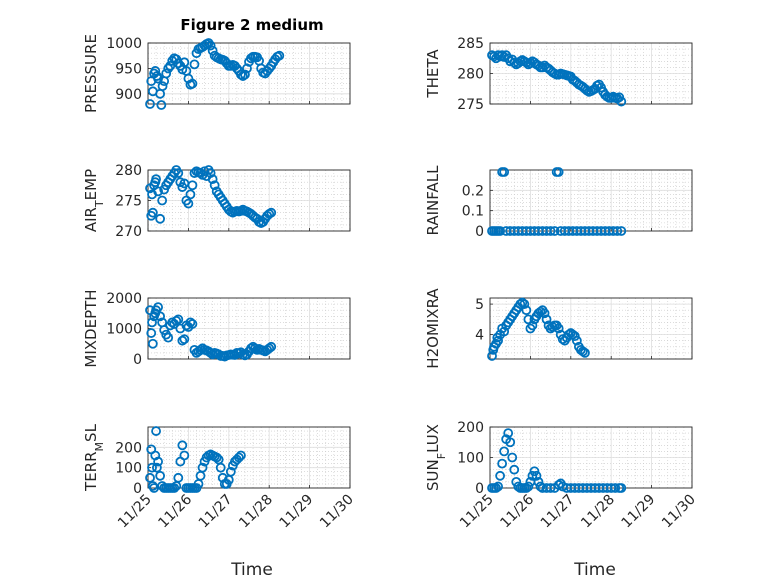  Describe the element at coordinates (558, 512) in the screenshot. I see `x-tick-label: 11/27` at that location.